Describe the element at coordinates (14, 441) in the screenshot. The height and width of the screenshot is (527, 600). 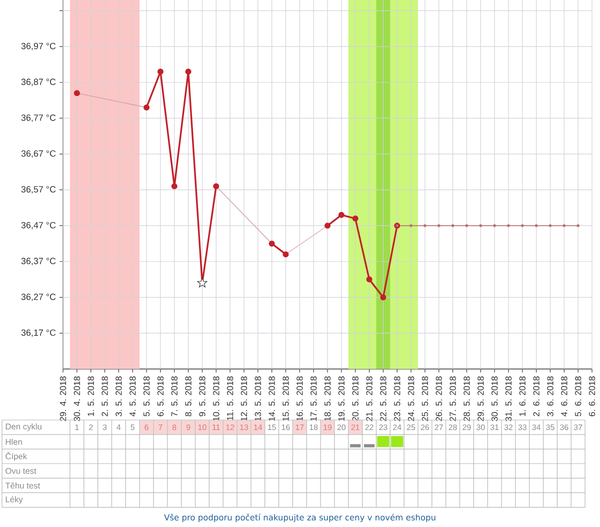
I see `y-tick-label: Hlen` at that location.